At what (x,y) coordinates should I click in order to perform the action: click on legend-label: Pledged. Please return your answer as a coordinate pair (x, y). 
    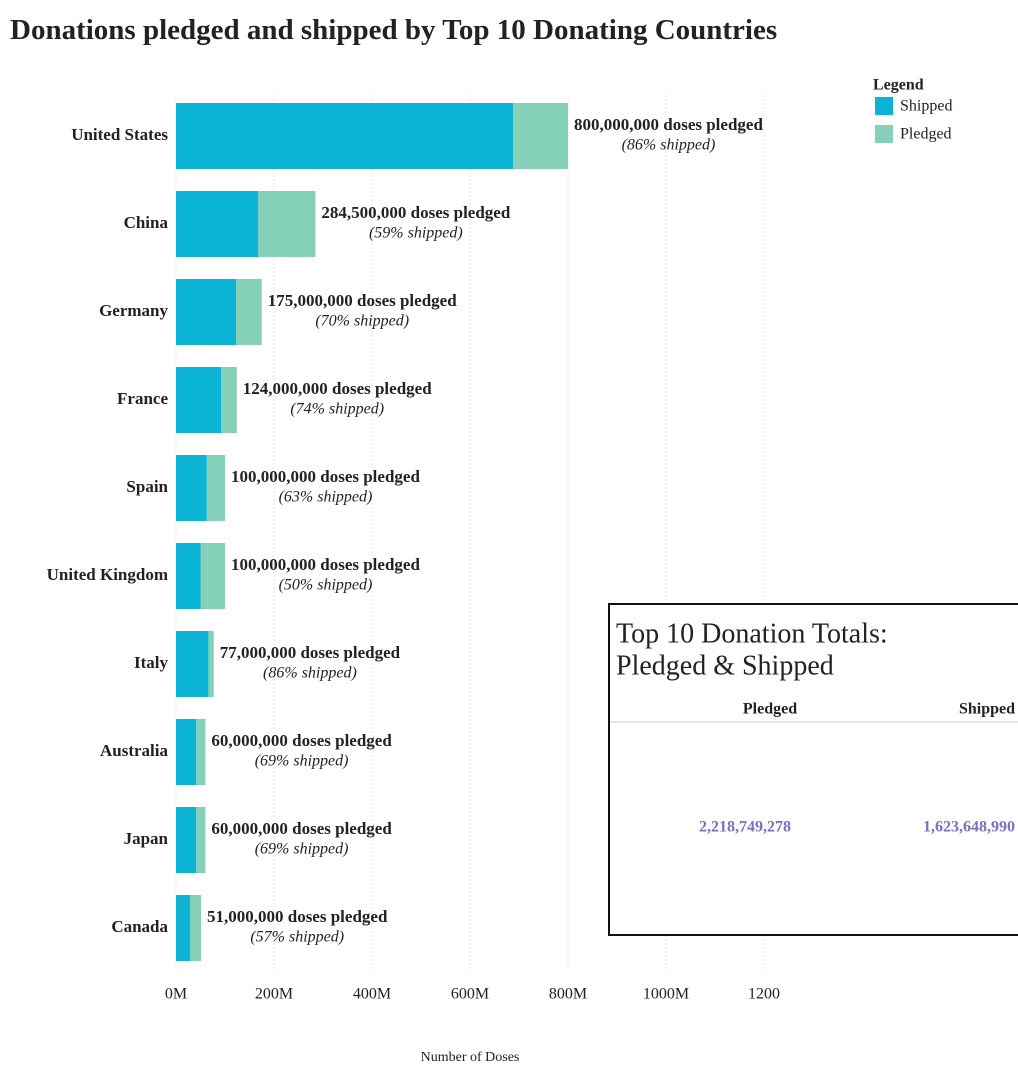
    Looking at the image, I should click on (926, 134).